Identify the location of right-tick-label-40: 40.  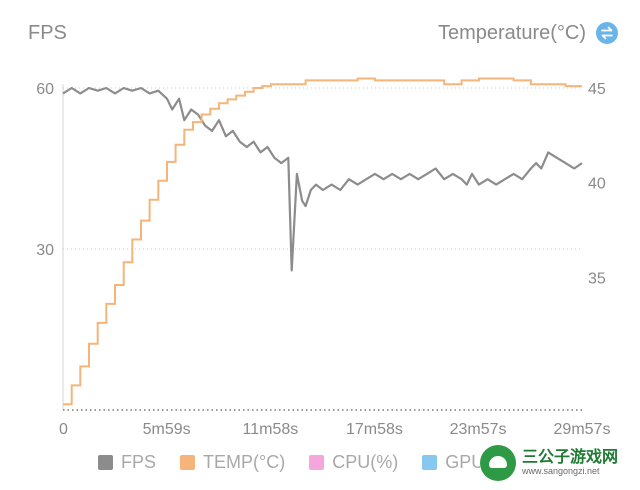
(597, 184).